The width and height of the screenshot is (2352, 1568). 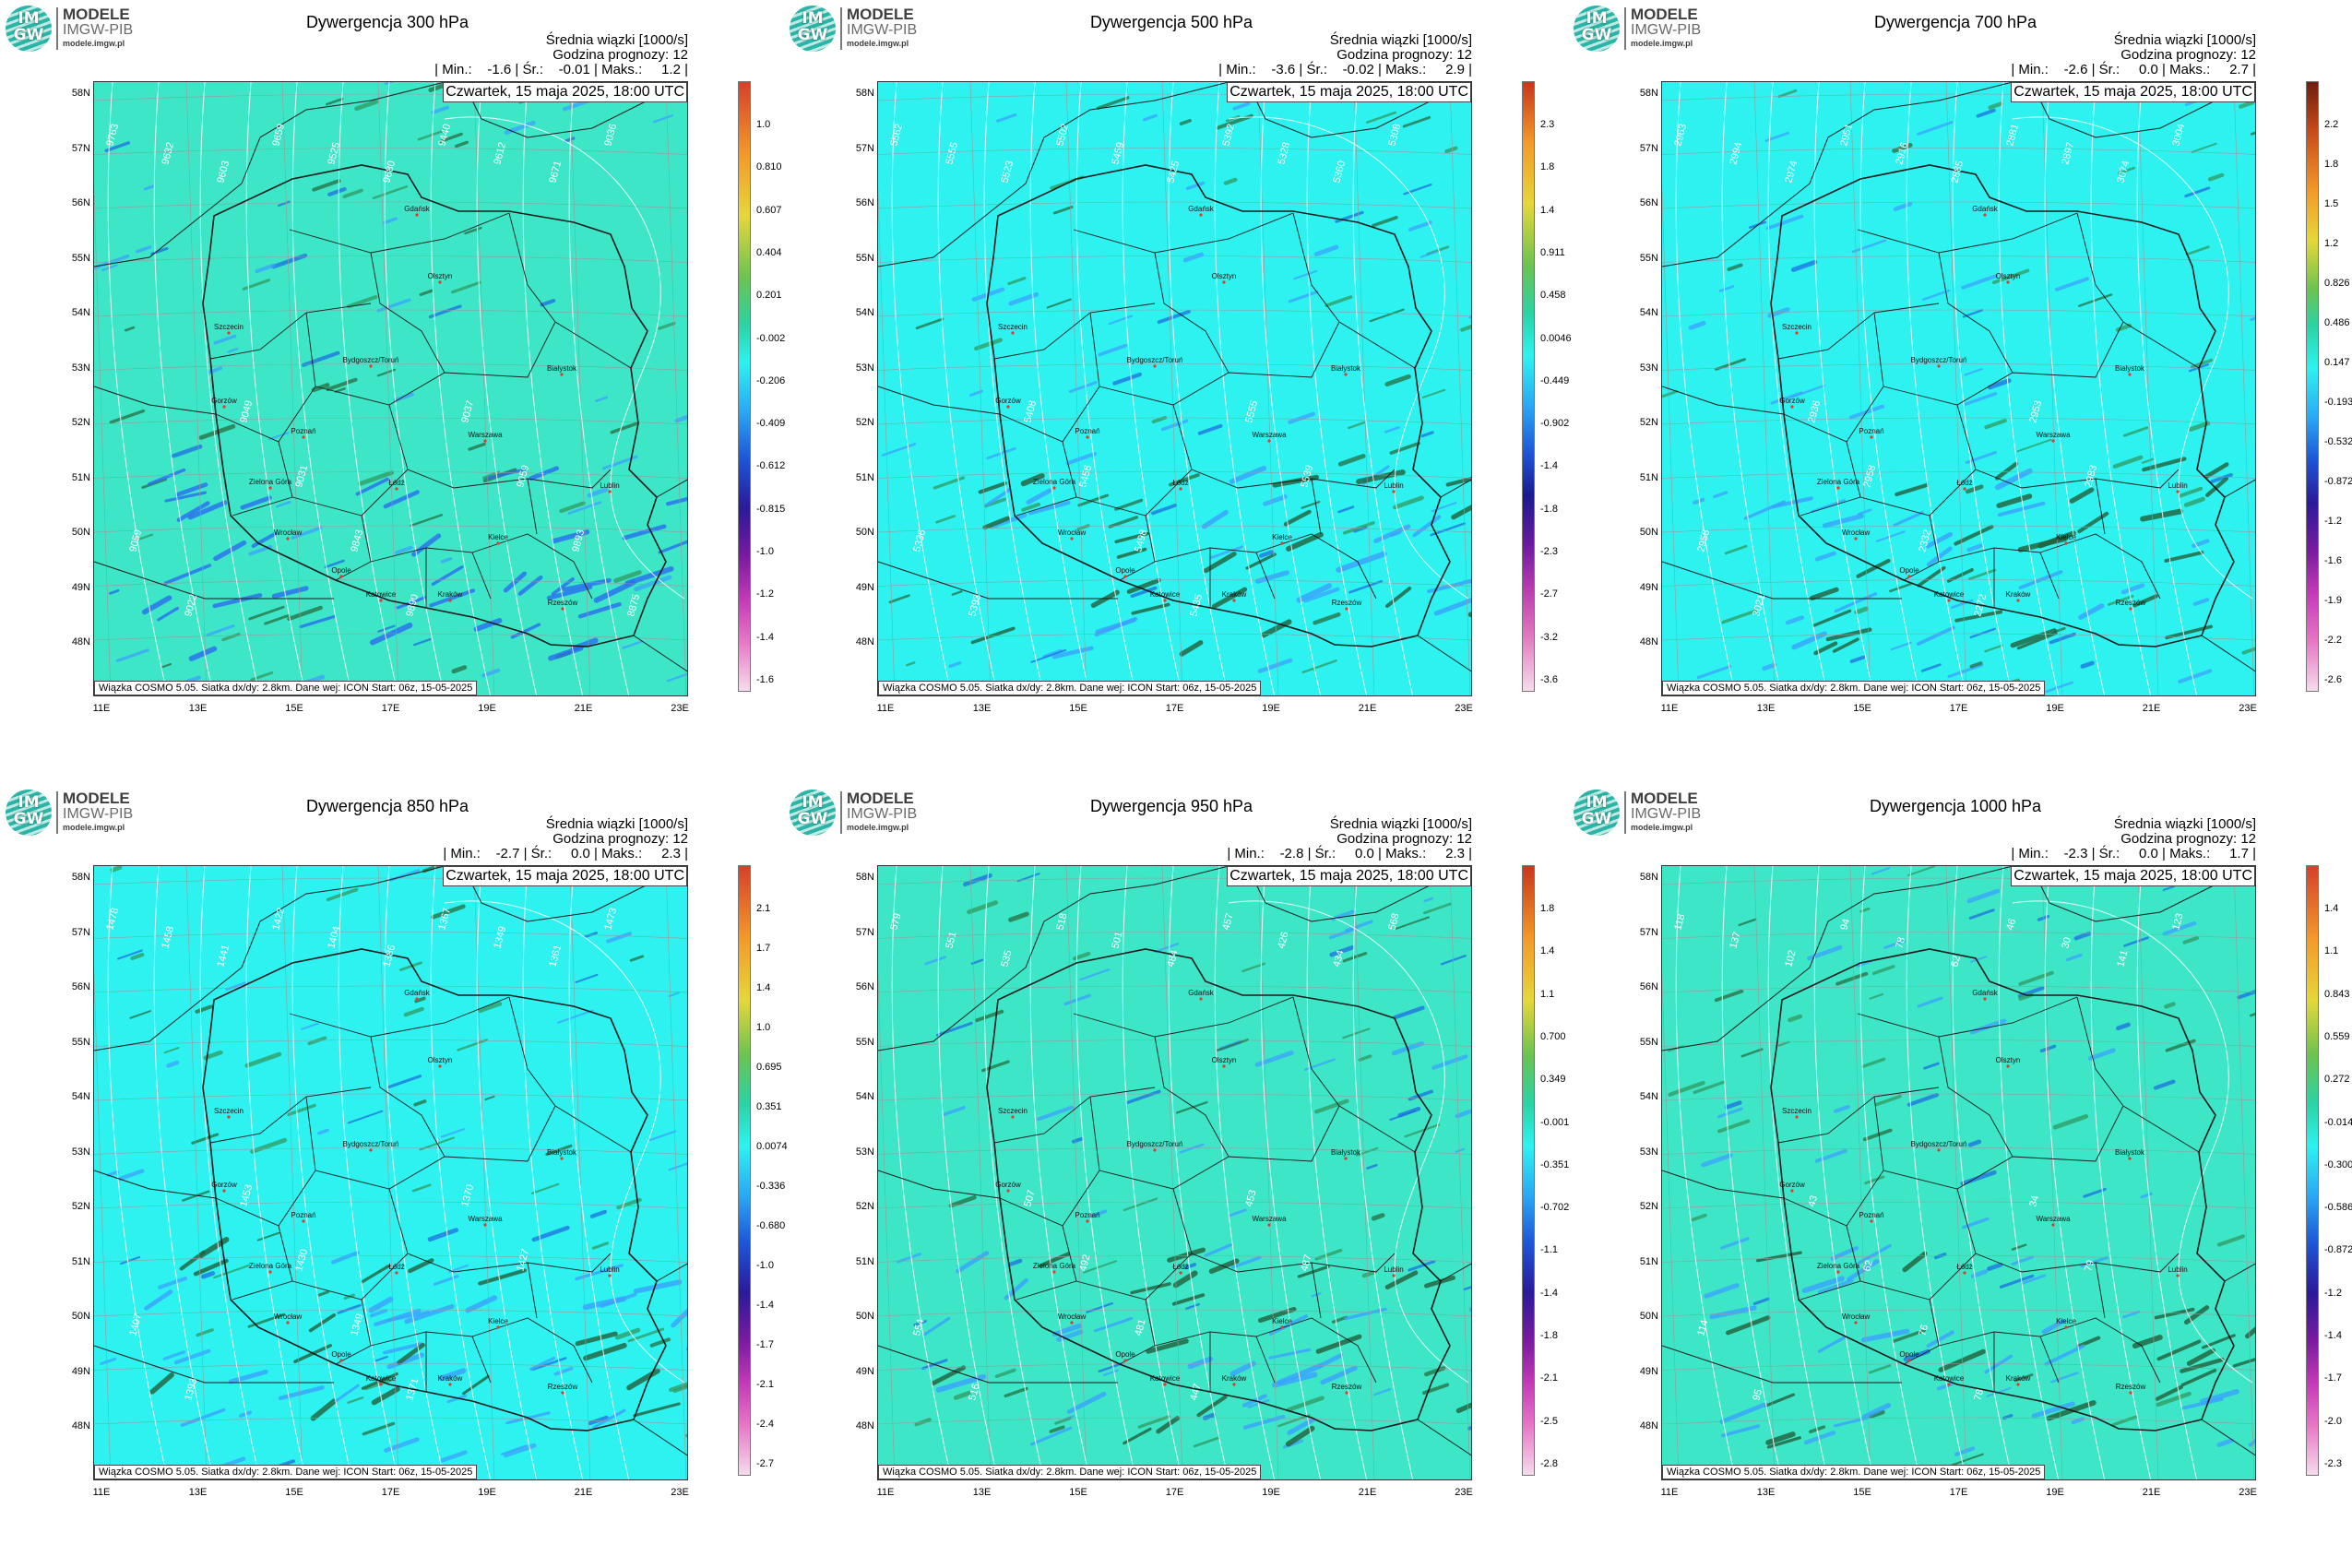 I want to click on forecast-hour-label: Godzina prognozy: 12, so click(x=1404, y=839).